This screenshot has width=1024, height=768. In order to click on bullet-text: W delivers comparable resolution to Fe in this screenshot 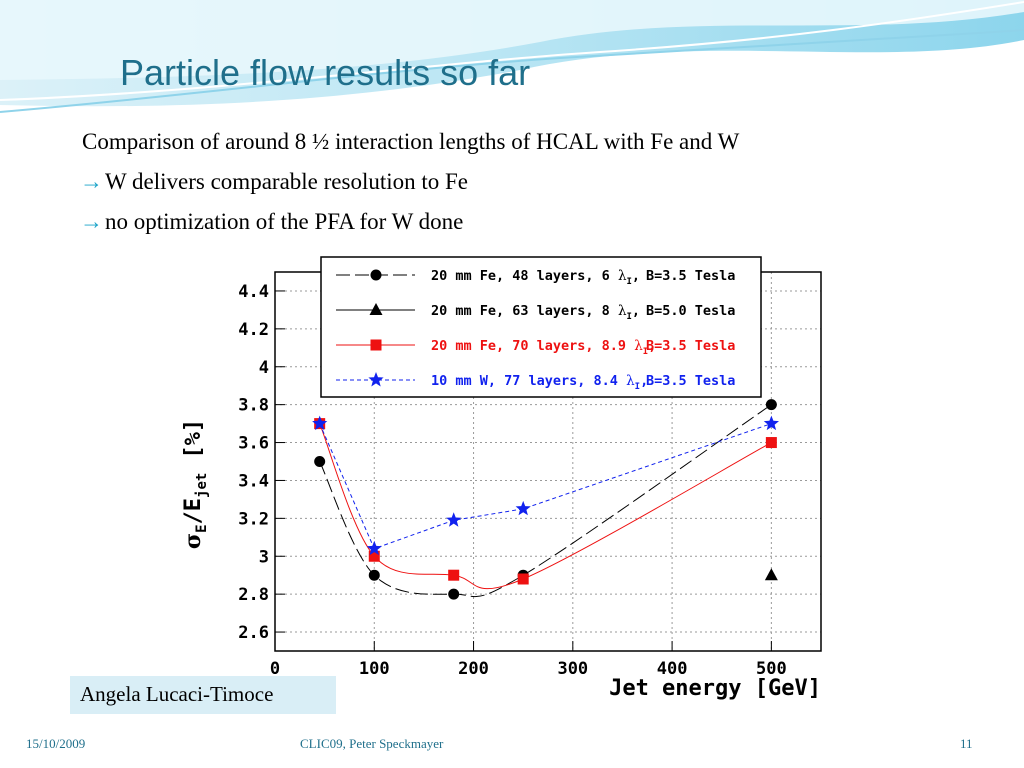, I will do `click(287, 181)`.